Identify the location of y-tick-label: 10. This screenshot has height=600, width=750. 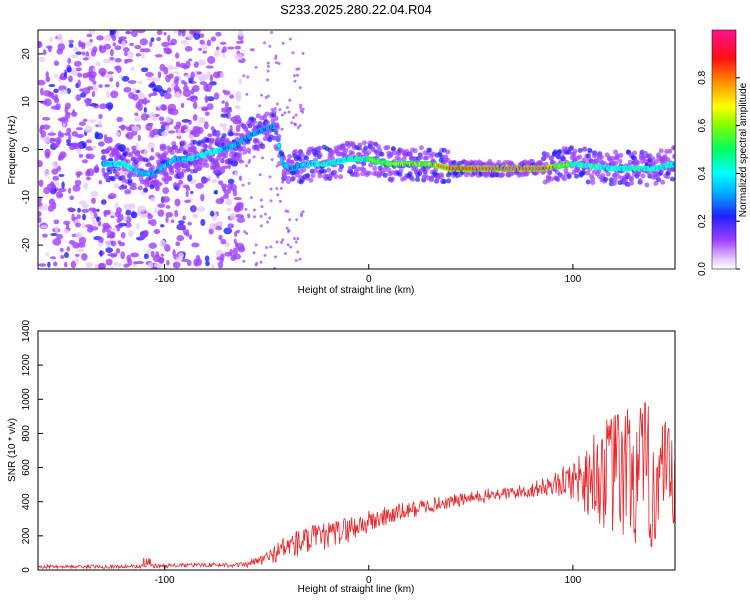
(26, 102).